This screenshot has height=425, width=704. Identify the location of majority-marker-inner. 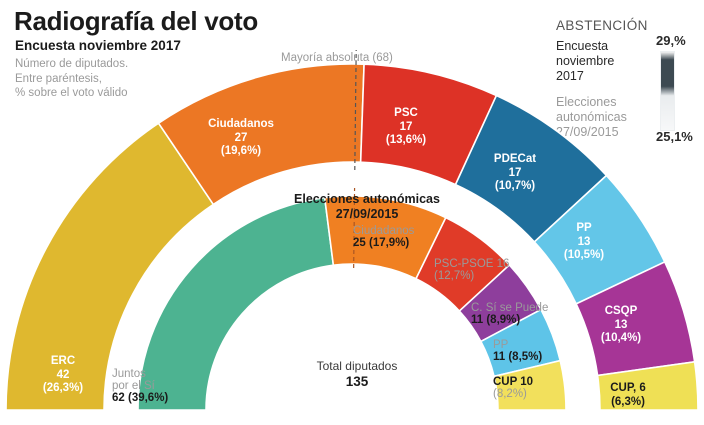
(354, 228).